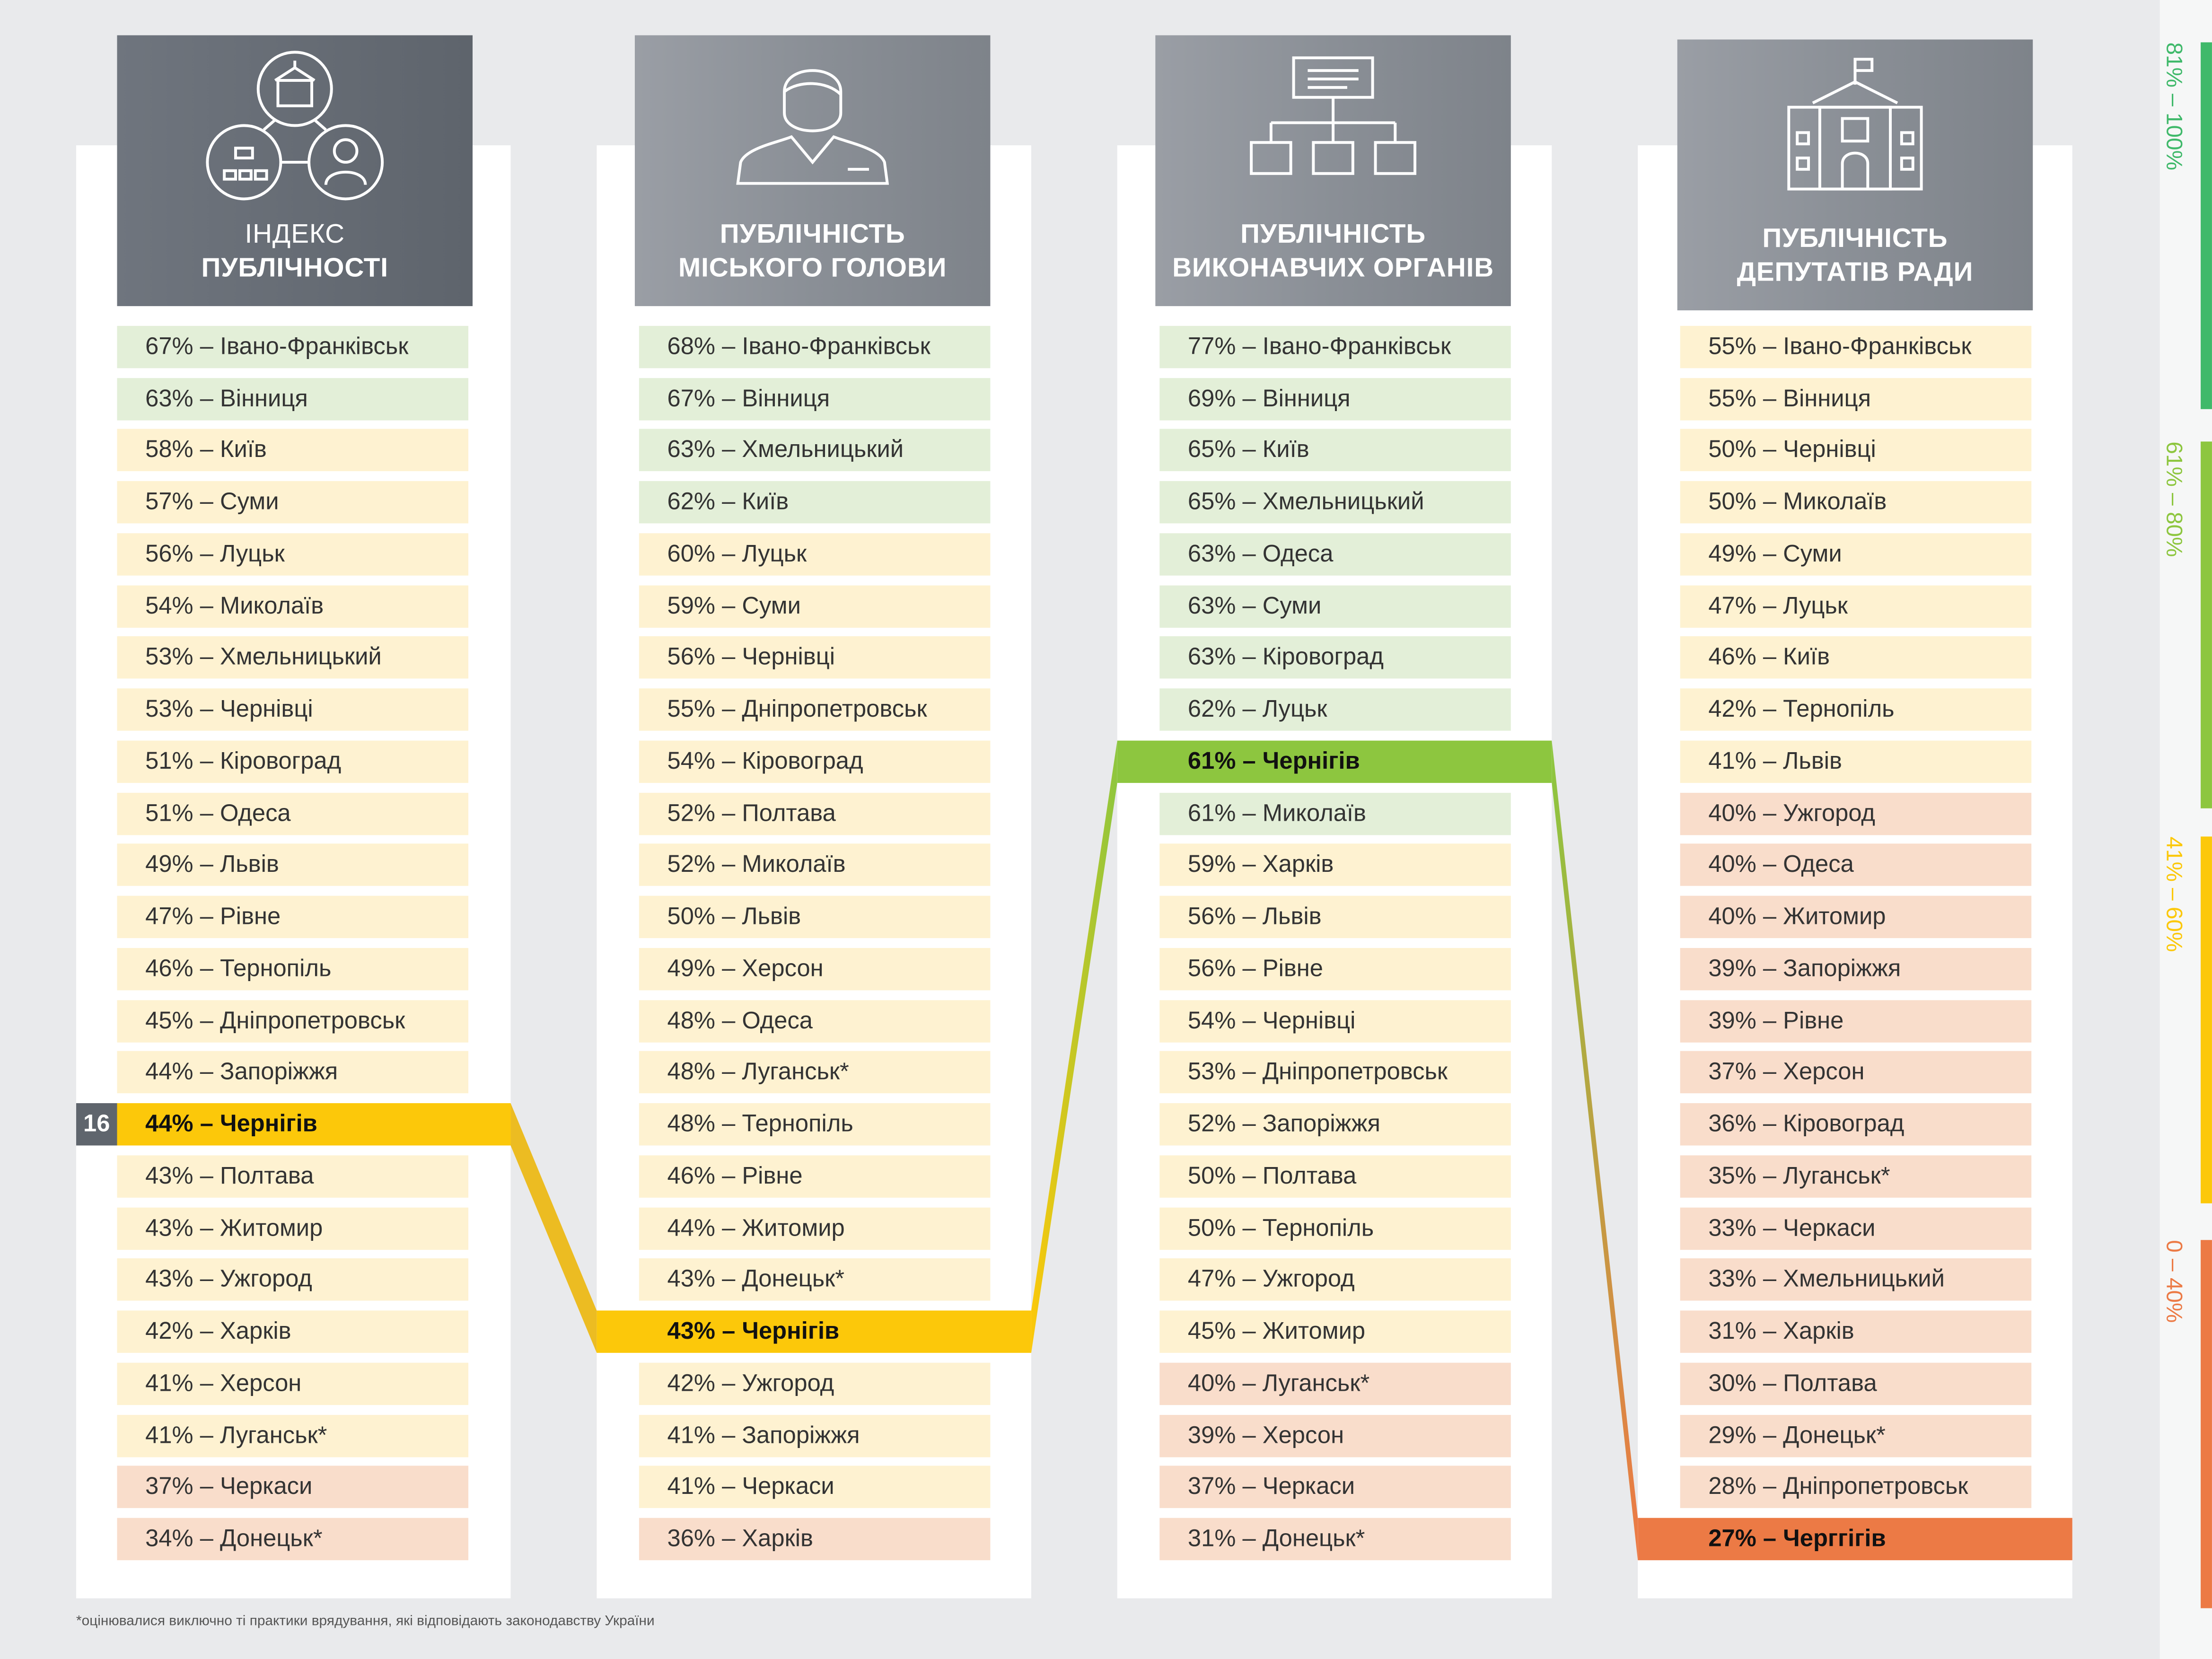  I want to click on rank-row: 48% – Одеса, so click(815, 1021).